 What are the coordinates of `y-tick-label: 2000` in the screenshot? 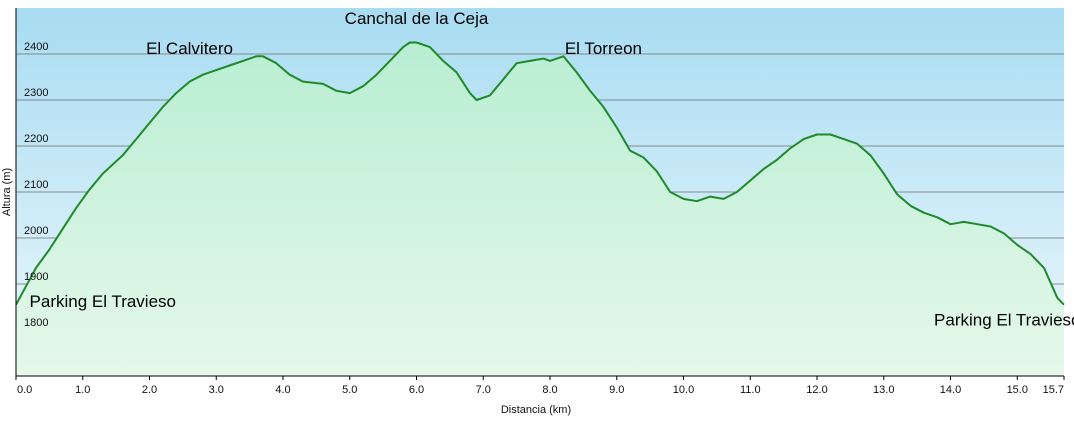 It's located at (36, 231).